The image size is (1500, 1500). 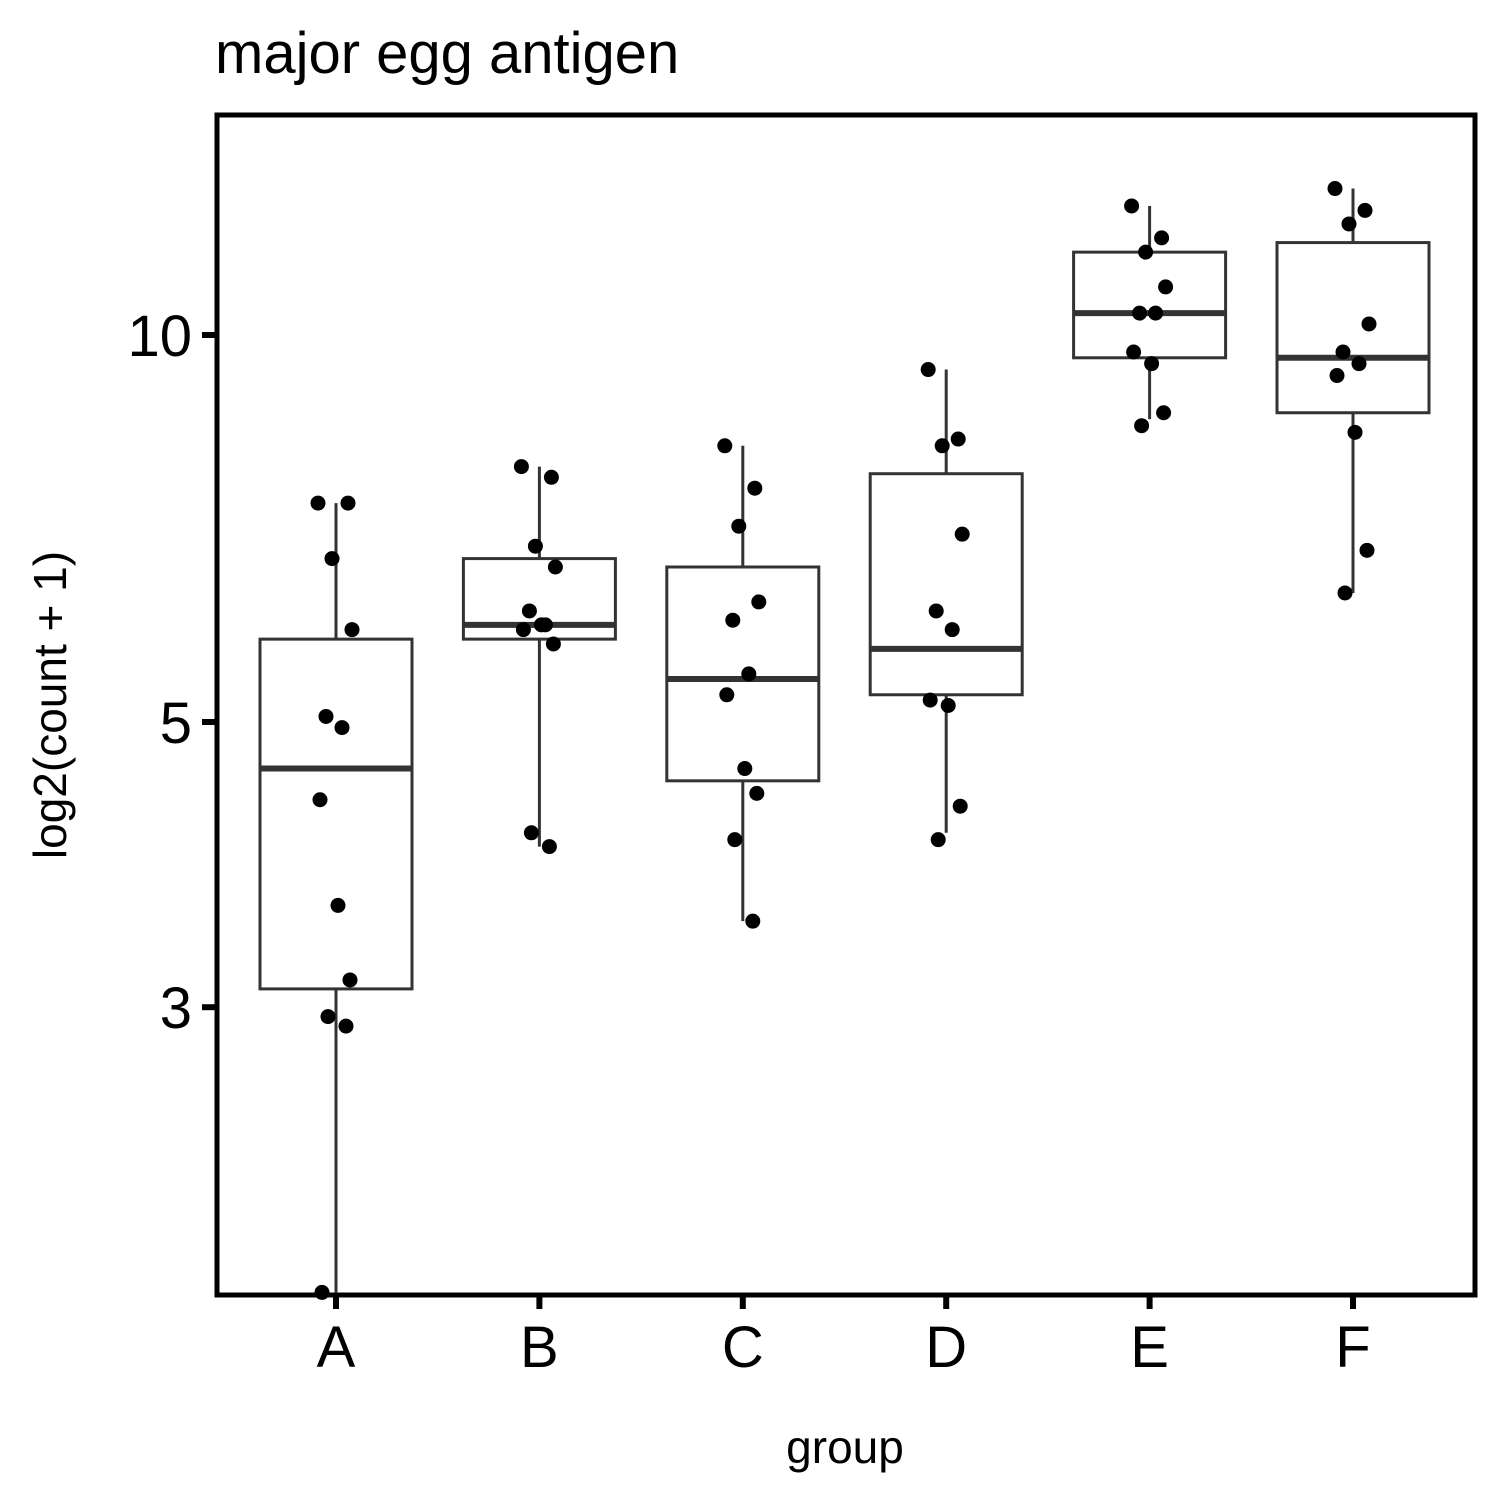 What do you see at coordinates (845, 1447) in the screenshot?
I see `x-axis-label: group` at bounding box center [845, 1447].